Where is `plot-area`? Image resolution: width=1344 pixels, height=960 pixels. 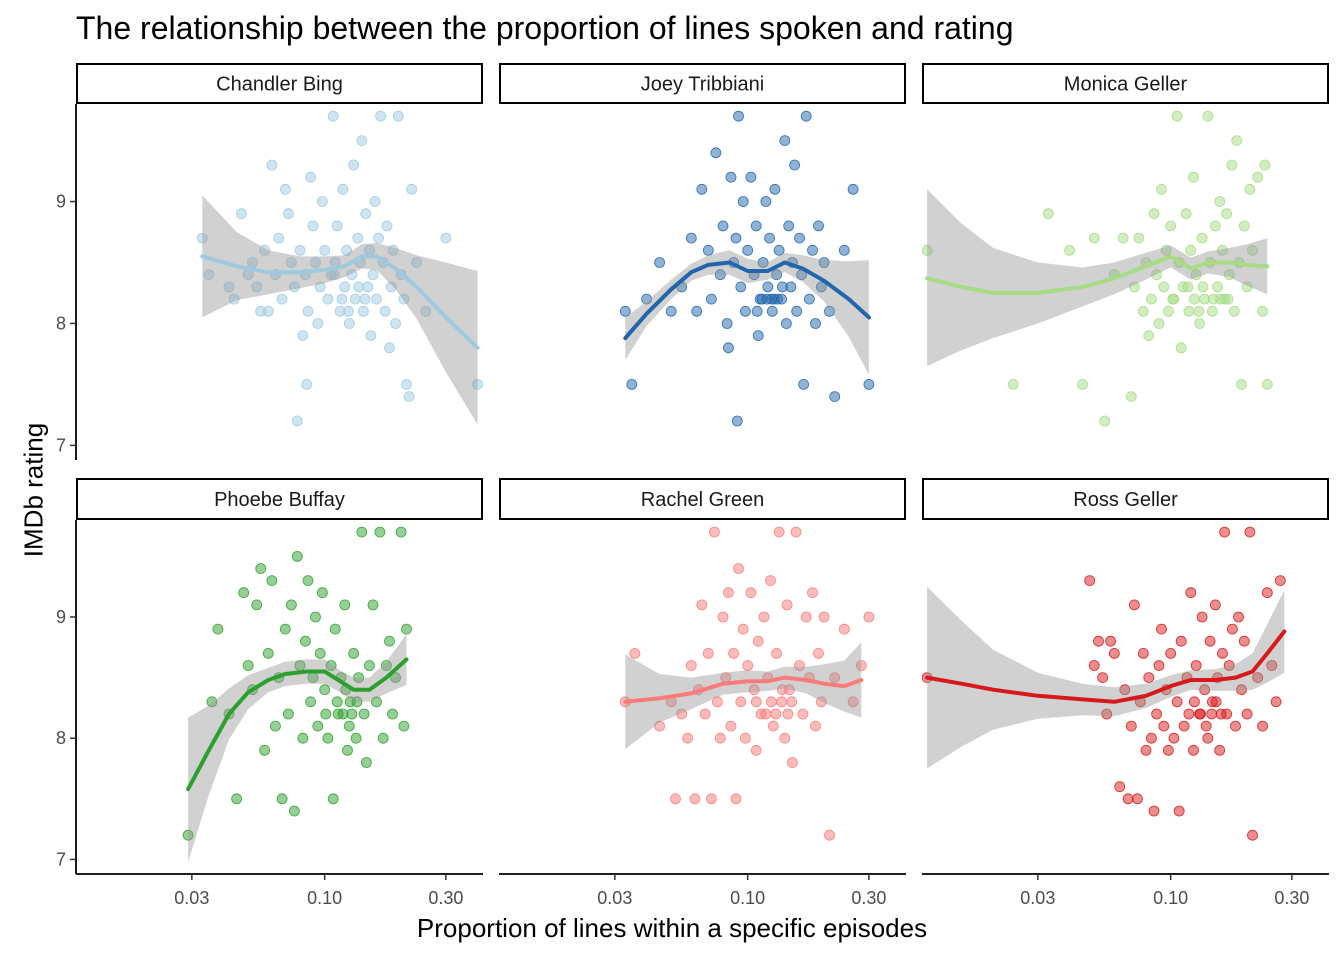 plot-area is located at coordinates (1097, 268).